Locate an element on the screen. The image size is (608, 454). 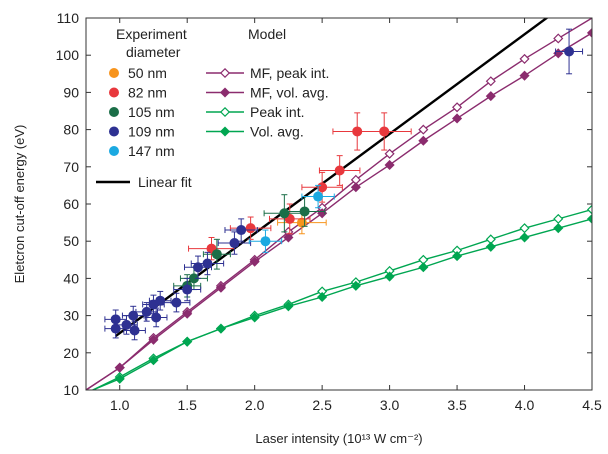
x-tick-label: 2.5 is located at coordinates (322, 405).